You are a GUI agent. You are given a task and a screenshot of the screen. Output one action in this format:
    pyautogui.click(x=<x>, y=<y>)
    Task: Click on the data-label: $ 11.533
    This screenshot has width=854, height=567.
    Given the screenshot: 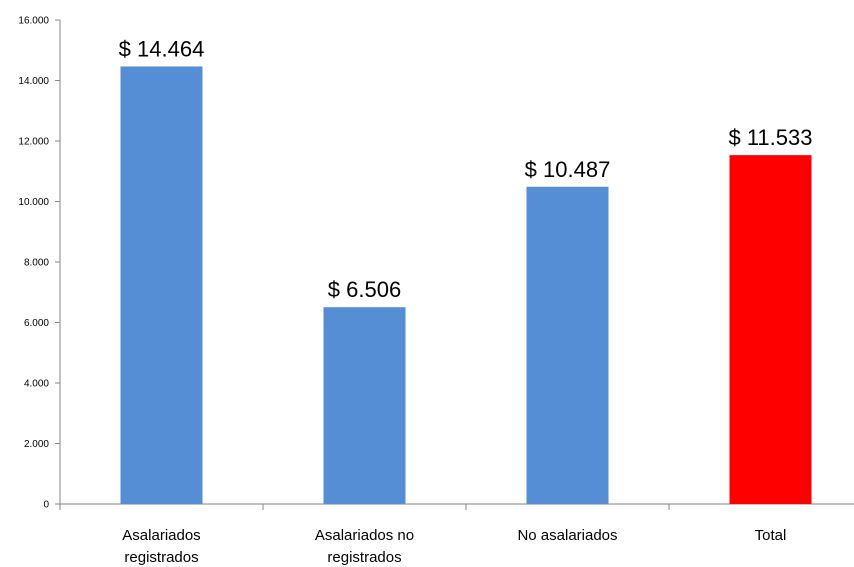 What is the action you would take?
    pyautogui.click(x=770, y=137)
    